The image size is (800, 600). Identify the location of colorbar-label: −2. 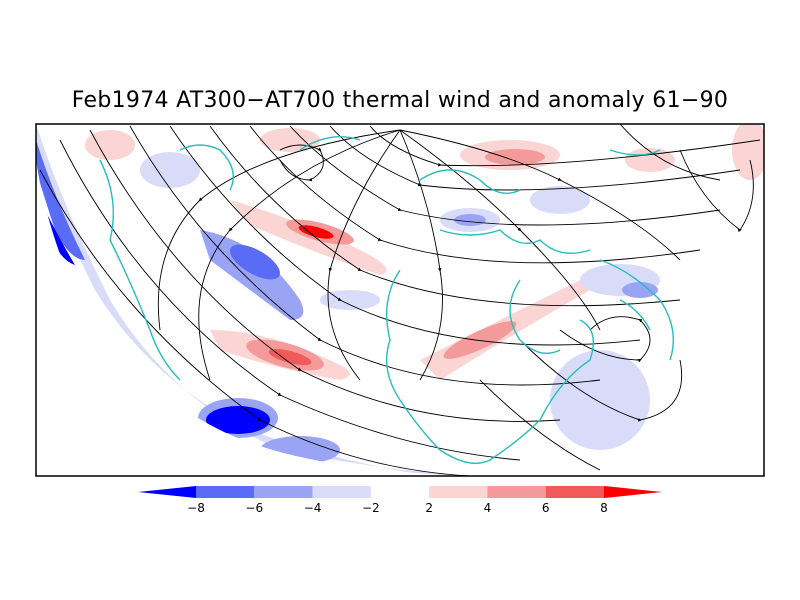
(371, 508).